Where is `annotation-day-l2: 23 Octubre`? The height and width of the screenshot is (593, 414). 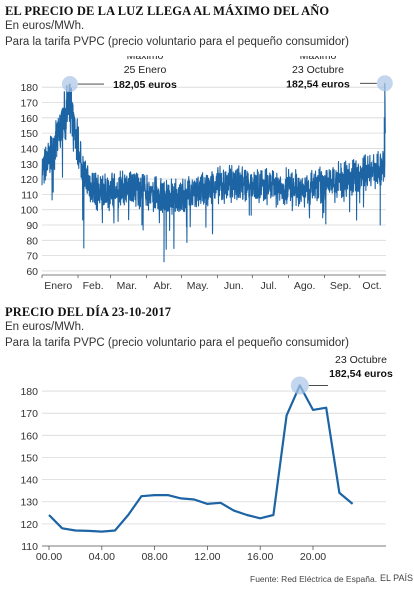
annotation-day-l2: 23 Octubre is located at coordinates (361, 360).